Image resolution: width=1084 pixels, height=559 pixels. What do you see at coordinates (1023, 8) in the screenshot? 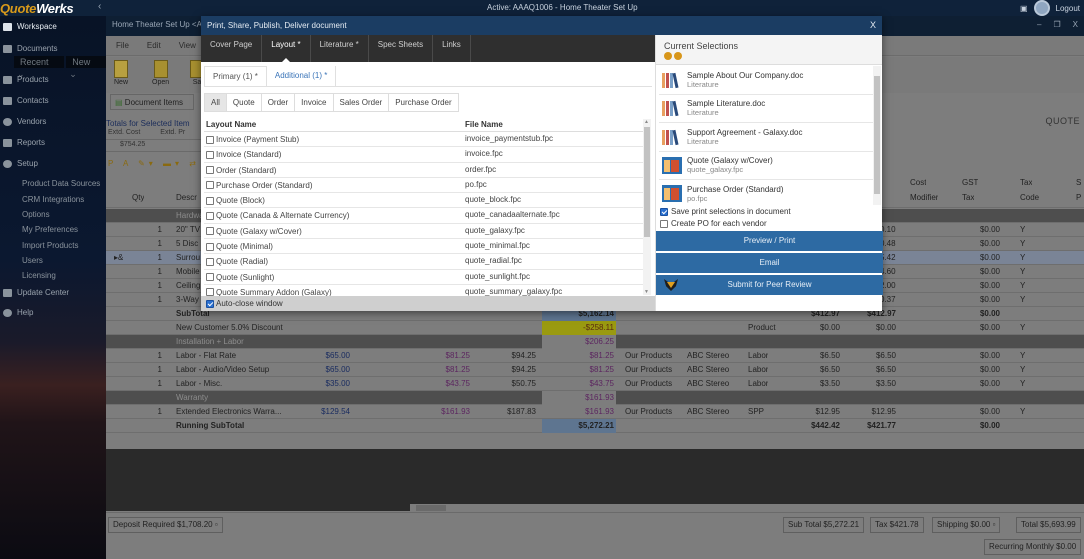
I see `screen-icon: ▣` at bounding box center [1023, 8].